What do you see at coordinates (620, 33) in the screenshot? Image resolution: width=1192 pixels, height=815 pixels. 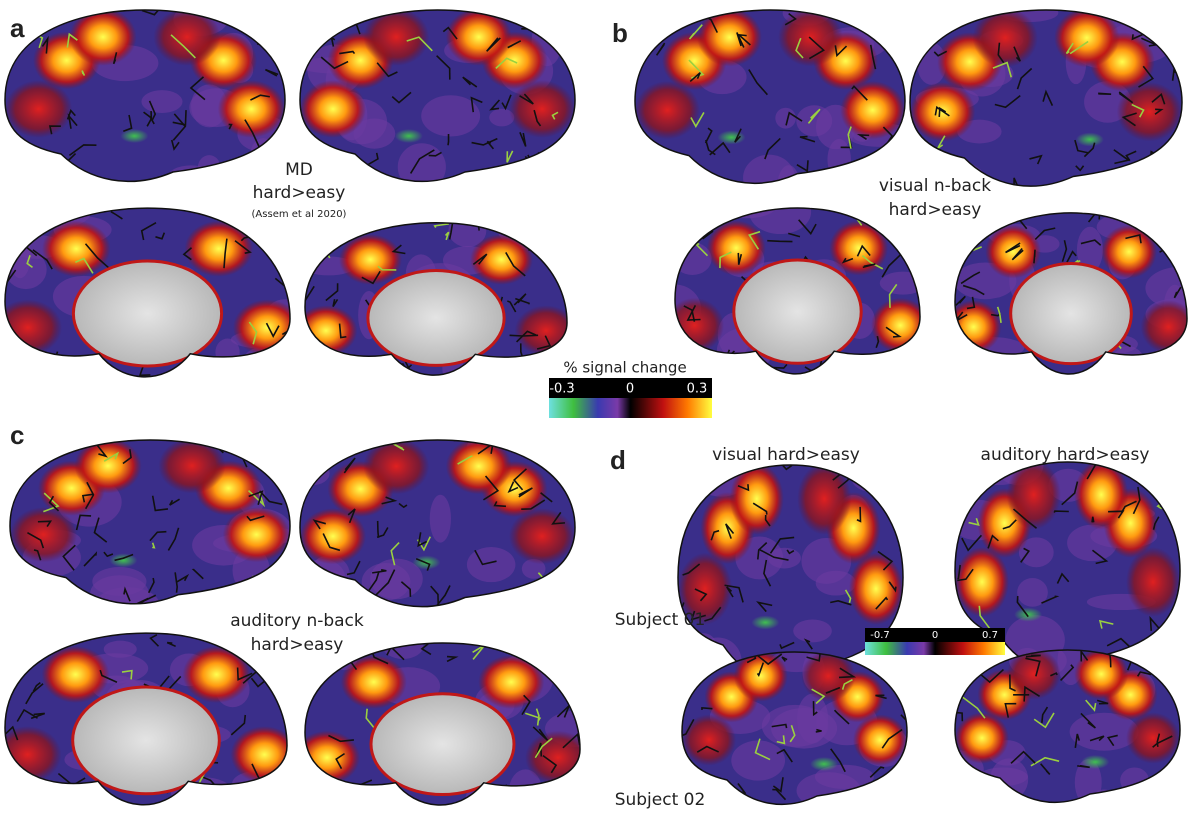 I see `panel-label: b` at bounding box center [620, 33].